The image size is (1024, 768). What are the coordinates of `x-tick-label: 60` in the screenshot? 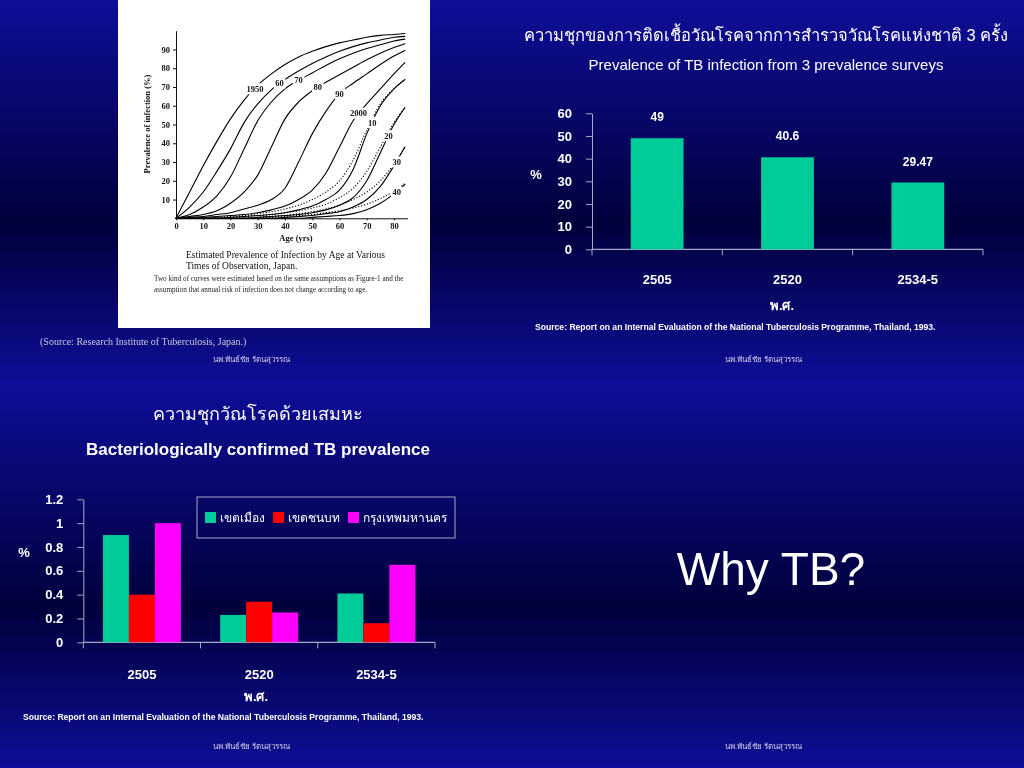 It's located at (340, 226).